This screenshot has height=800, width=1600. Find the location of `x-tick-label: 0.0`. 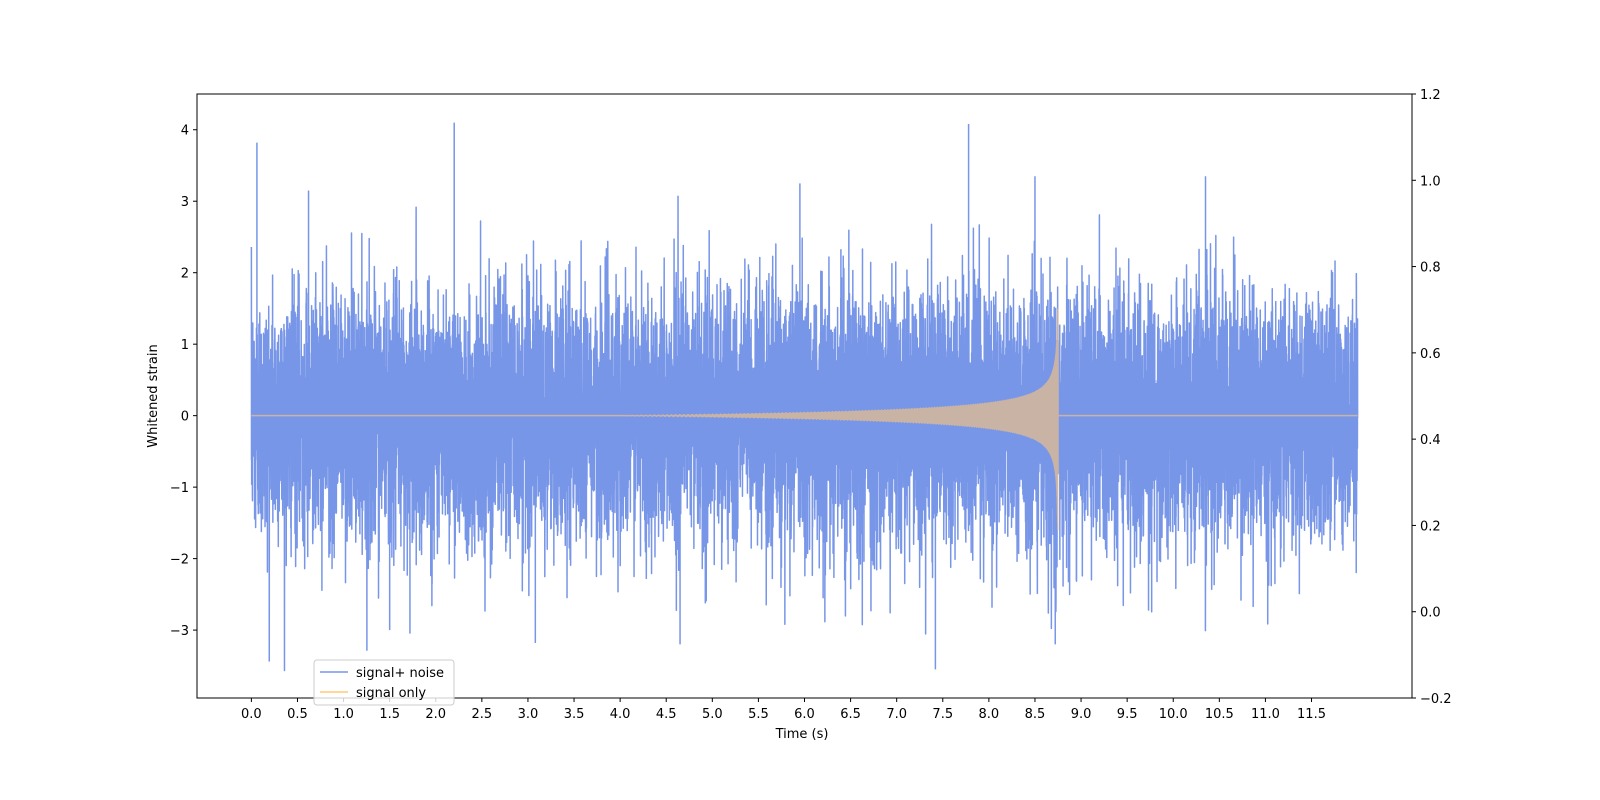

x-tick-label: 0.0 is located at coordinates (251, 714).